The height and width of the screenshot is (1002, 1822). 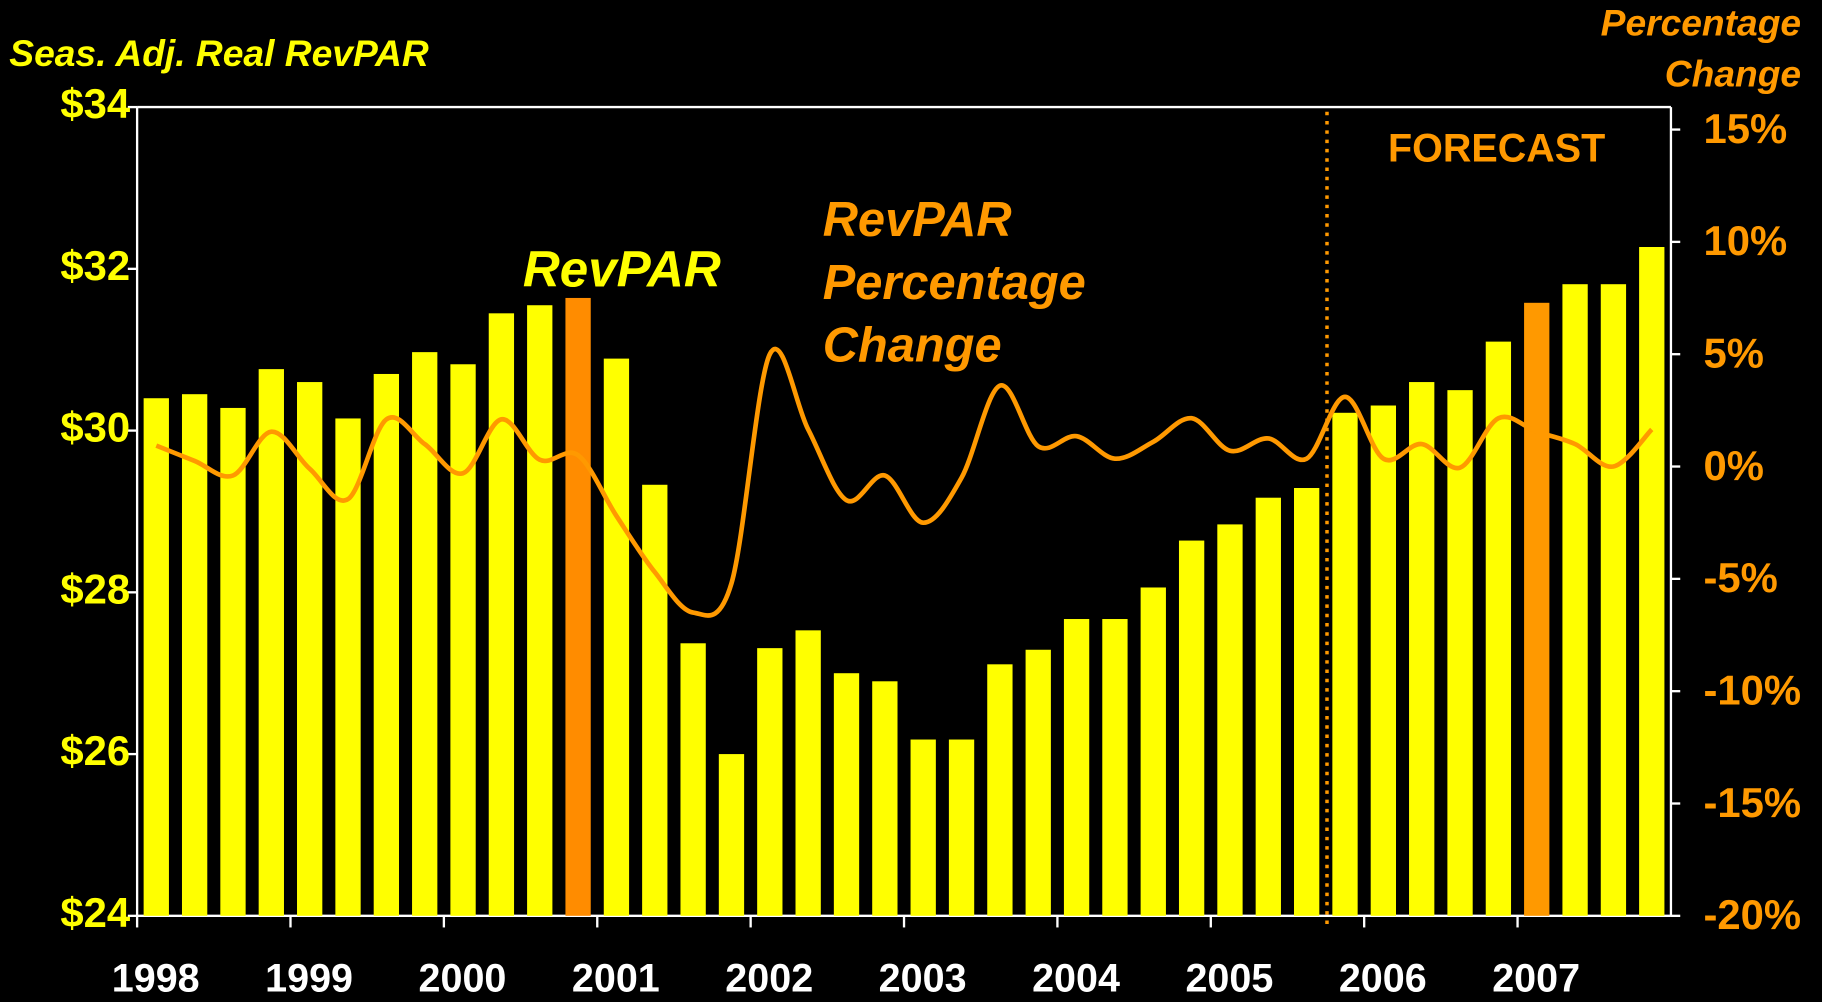 I want to click on x-tick-label: 2000, so click(x=463, y=978).